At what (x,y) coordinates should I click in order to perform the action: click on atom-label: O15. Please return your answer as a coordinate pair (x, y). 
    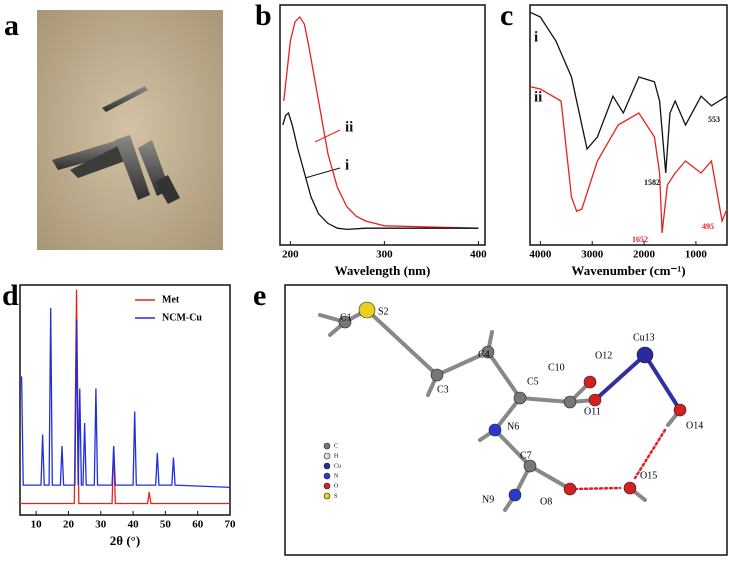
    Looking at the image, I should click on (648, 475).